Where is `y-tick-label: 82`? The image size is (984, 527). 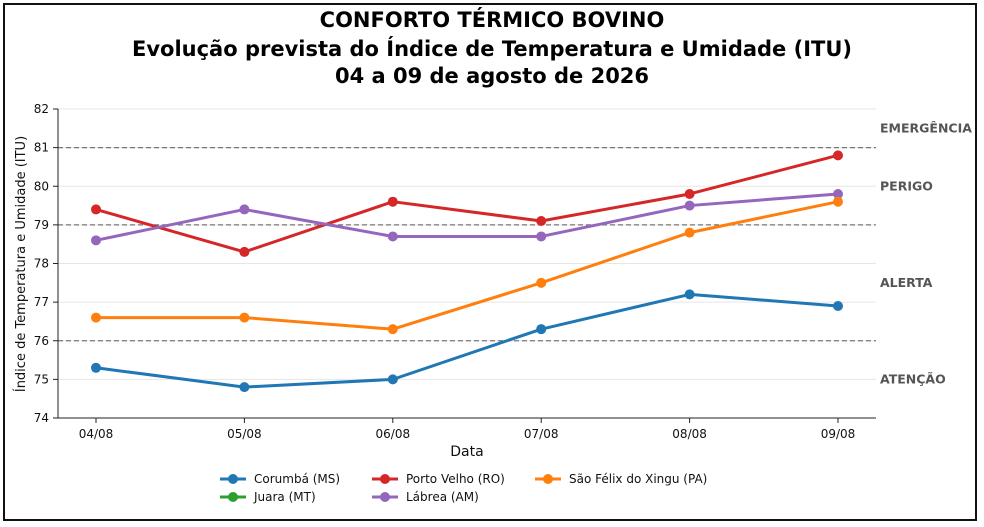
y-tick-label: 82 is located at coordinates (41, 109).